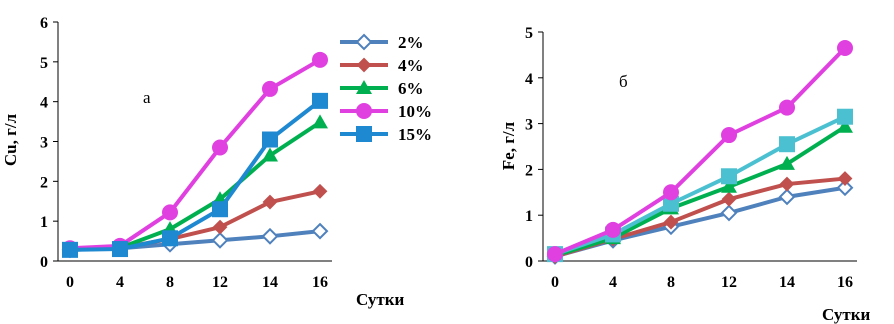  What do you see at coordinates (415, 111) in the screenshot?
I see `legend-10pct-label: 10%` at bounding box center [415, 111].